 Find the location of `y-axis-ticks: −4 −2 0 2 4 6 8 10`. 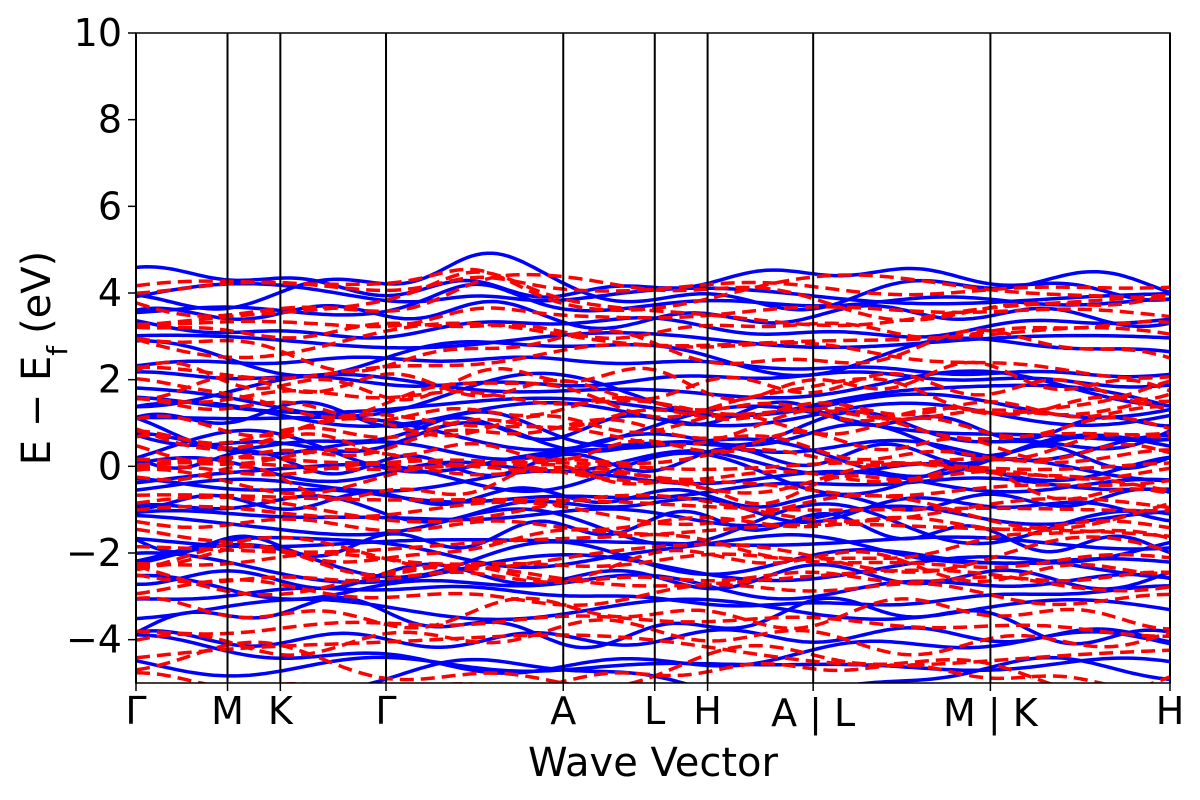

y-axis-ticks: −4 −2 0 2 4 6 8 10 is located at coordinates (101, 336).